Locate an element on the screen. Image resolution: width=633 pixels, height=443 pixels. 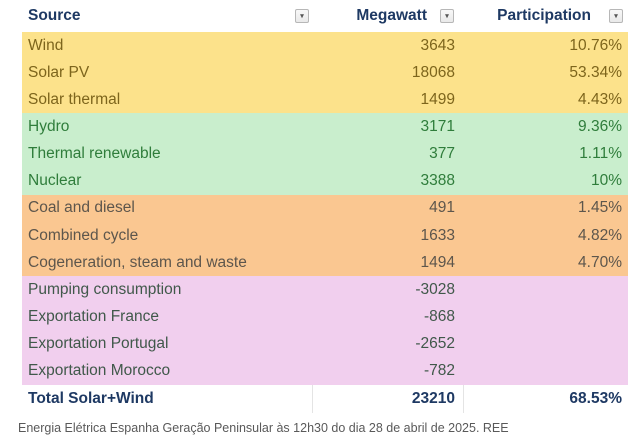
participation-cell: 1.45% is located at coordinates (600, 208).